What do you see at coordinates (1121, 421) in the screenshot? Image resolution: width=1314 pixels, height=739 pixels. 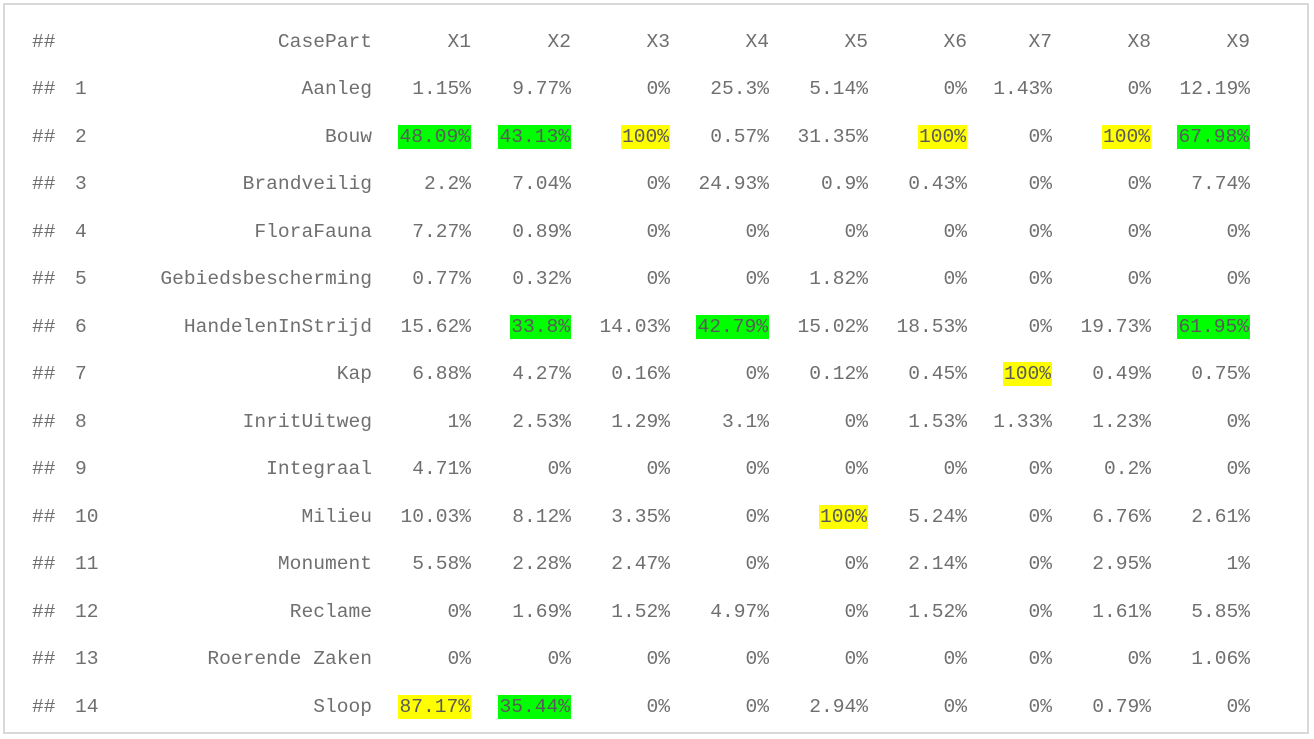 I see `table-cell: 1.23%` at bounding box center [1121, 421].